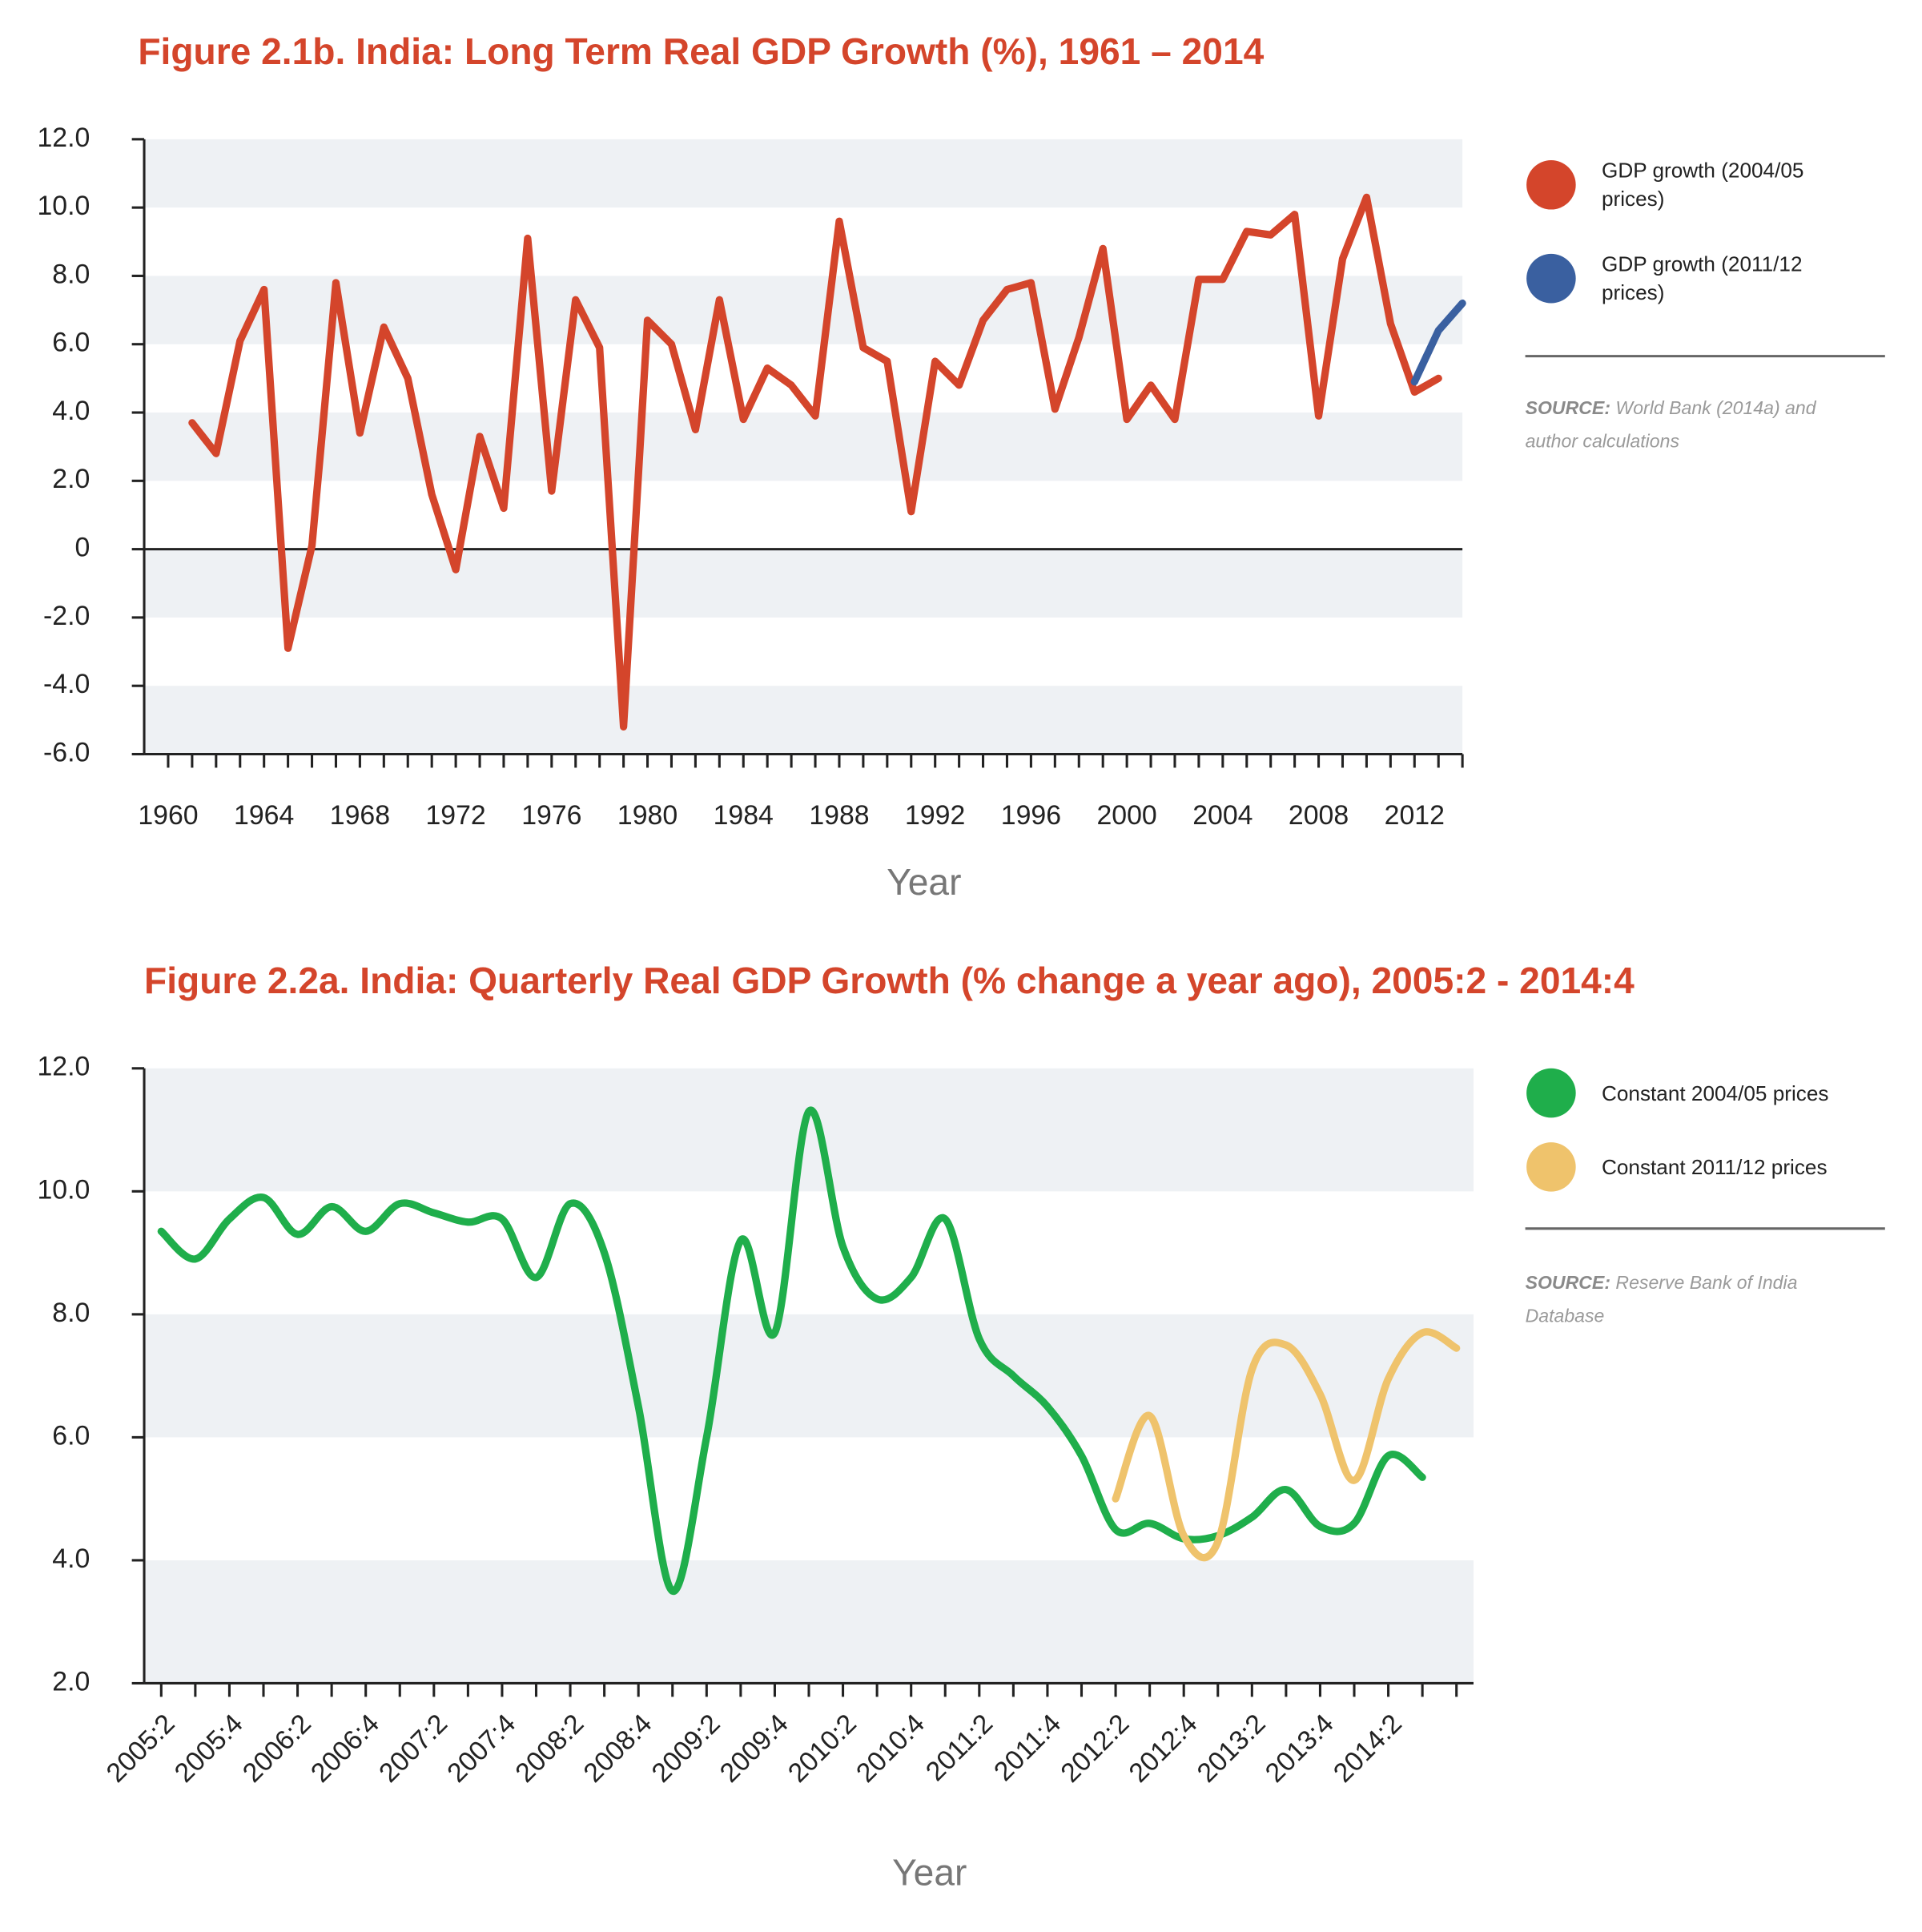 The width and height of the screenshot is (1922, 1932). What do you see at coordinates (1702, 278) in the screenshot?
I see `legend-label: GDP growth (2011/12 prices)` at bounding box center [1702, 278].